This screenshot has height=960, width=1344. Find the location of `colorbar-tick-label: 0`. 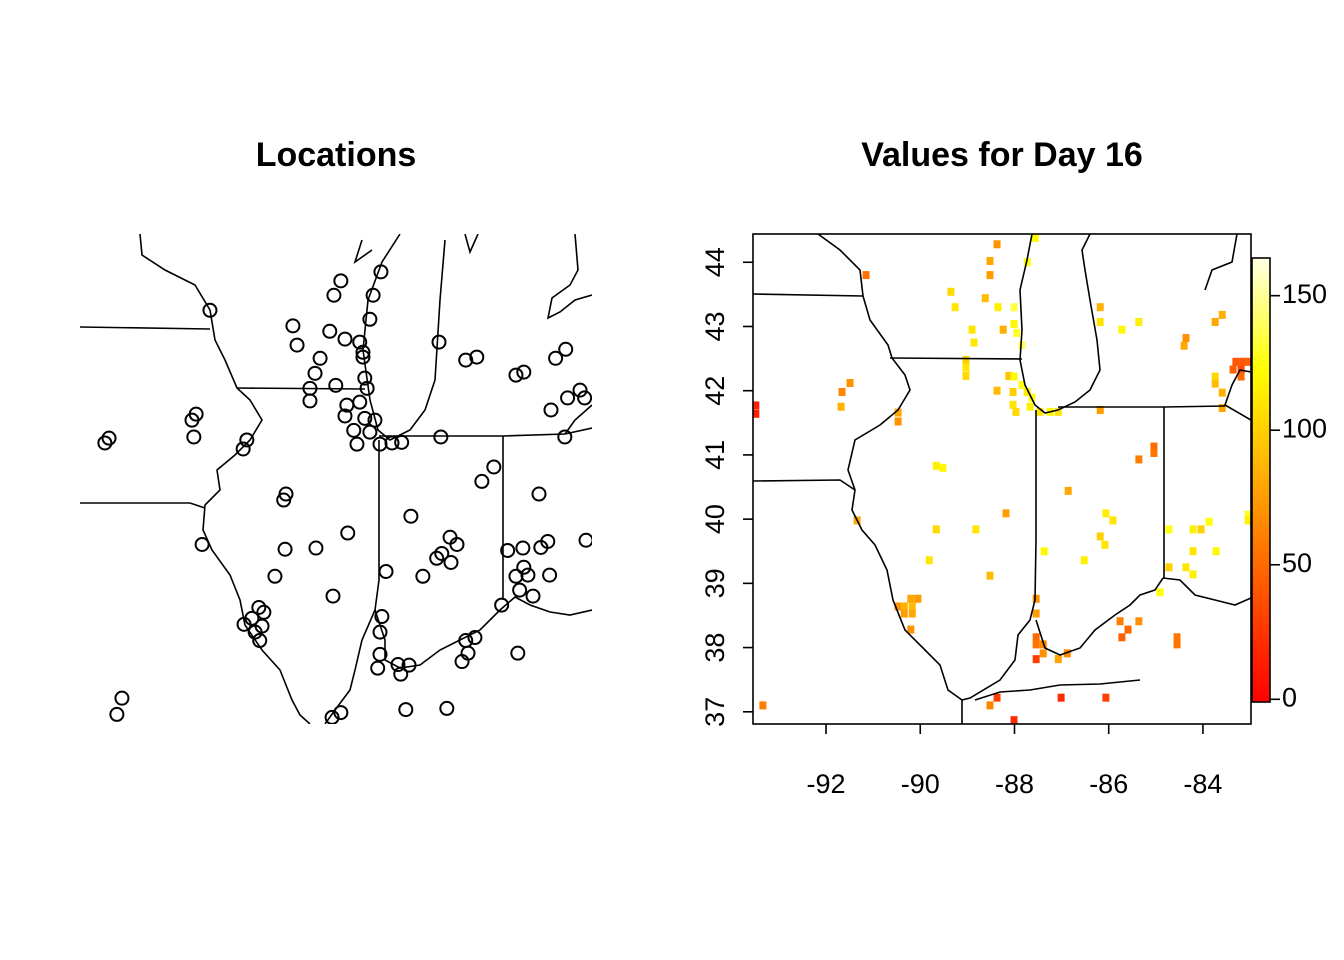

colorbar-tick-label: 0 is located at coordinates (1289, 697).